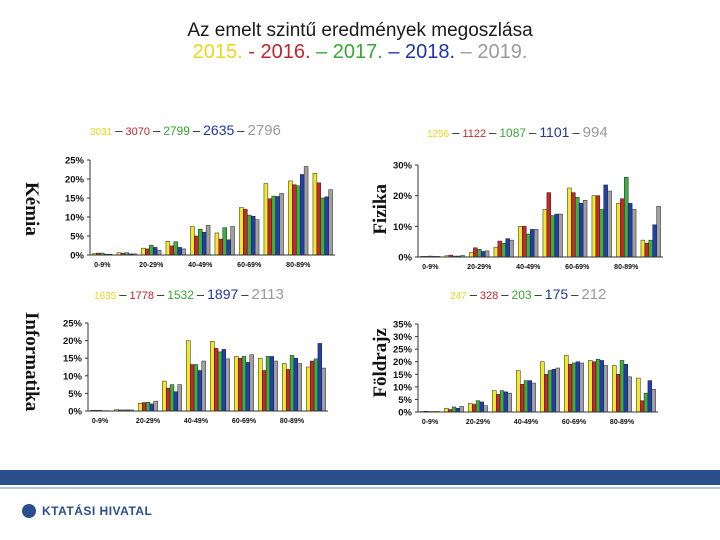  Describe the element at coordinates (77, 237) in the screenshot. I see `y-tick-label: 5%` at that location.